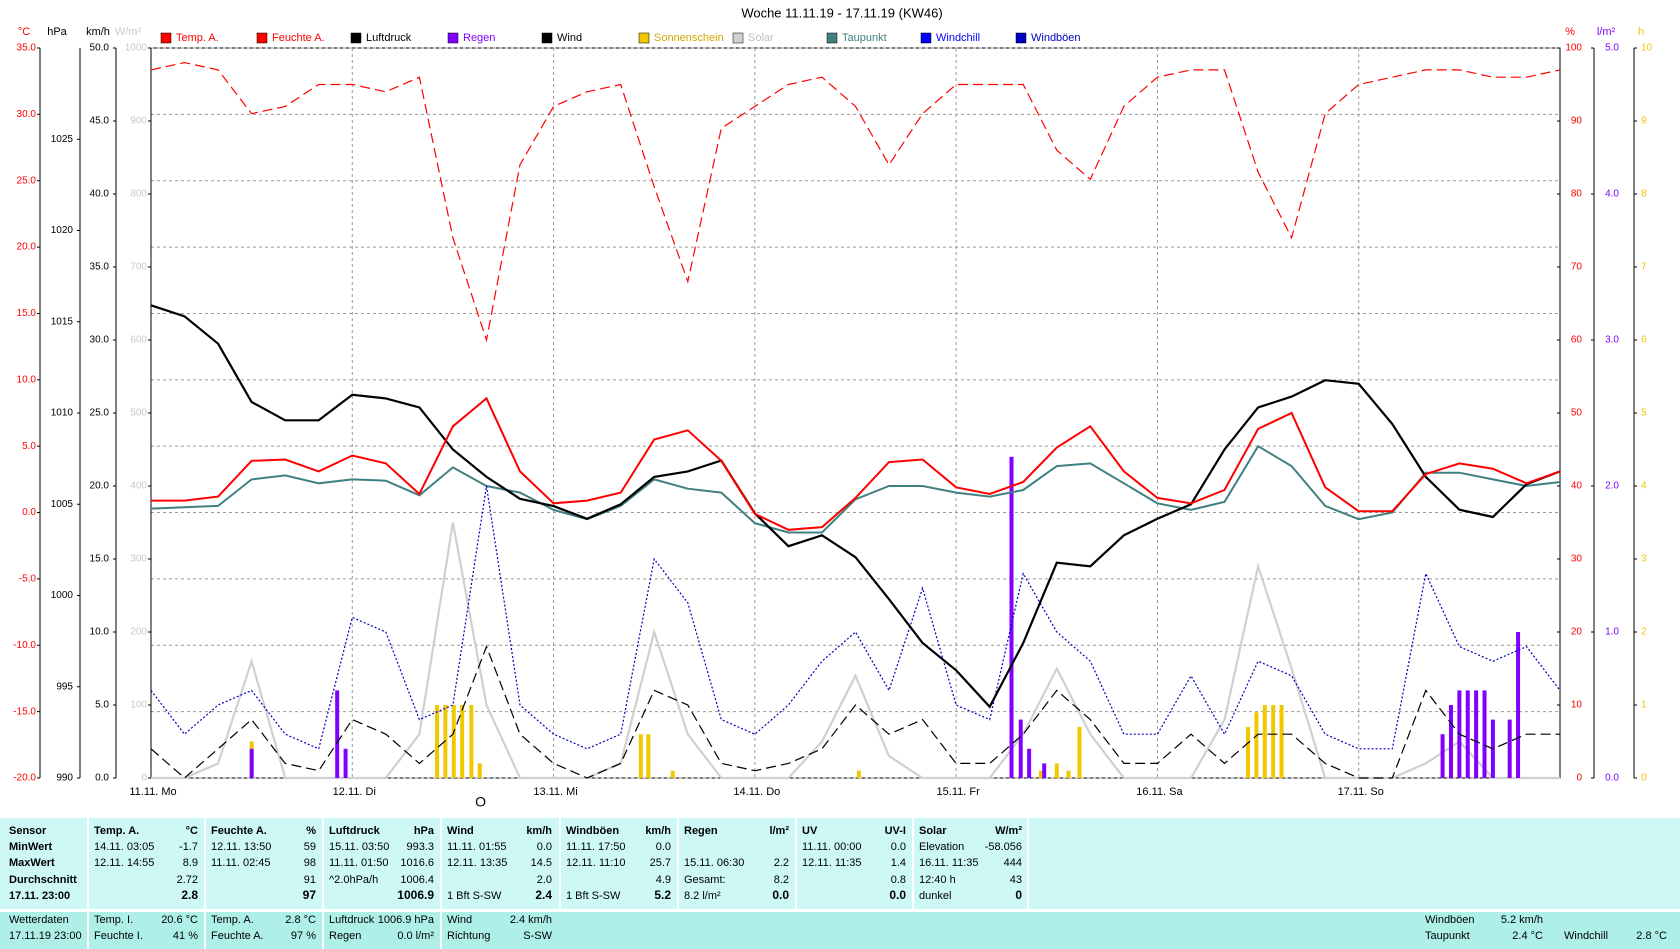  Describe the element at coordinates (62, 413) in the screenshot. I see `y-tick-label: 1010` at that location.